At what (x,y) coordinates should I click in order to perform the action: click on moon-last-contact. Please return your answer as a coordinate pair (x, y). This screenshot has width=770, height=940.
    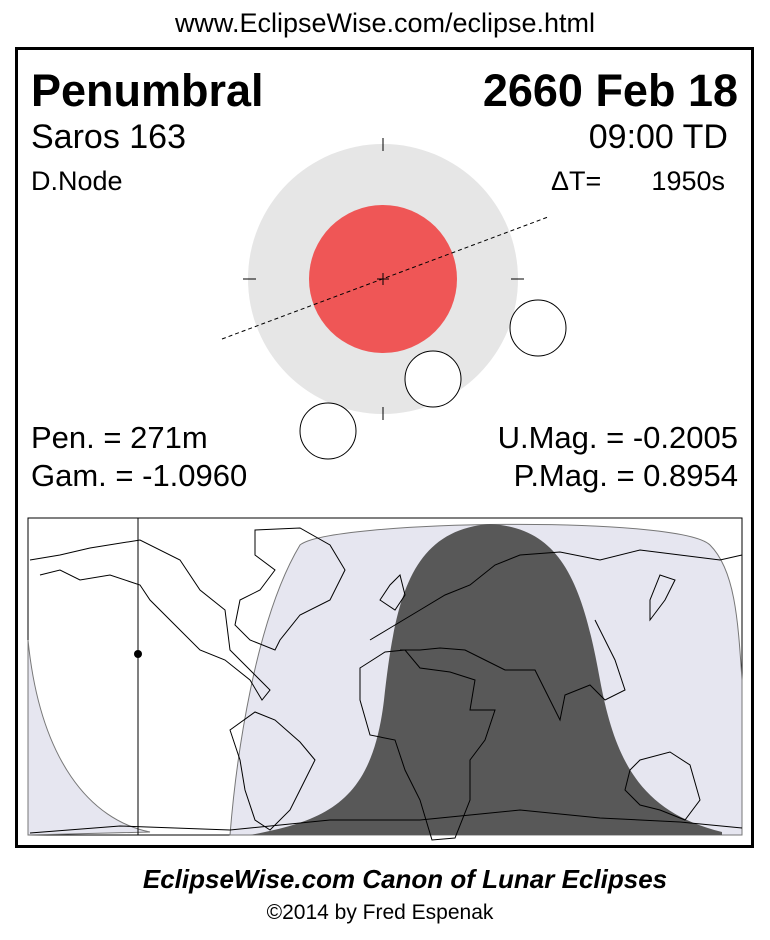
    Looking at the image, I should click on (538, 328).